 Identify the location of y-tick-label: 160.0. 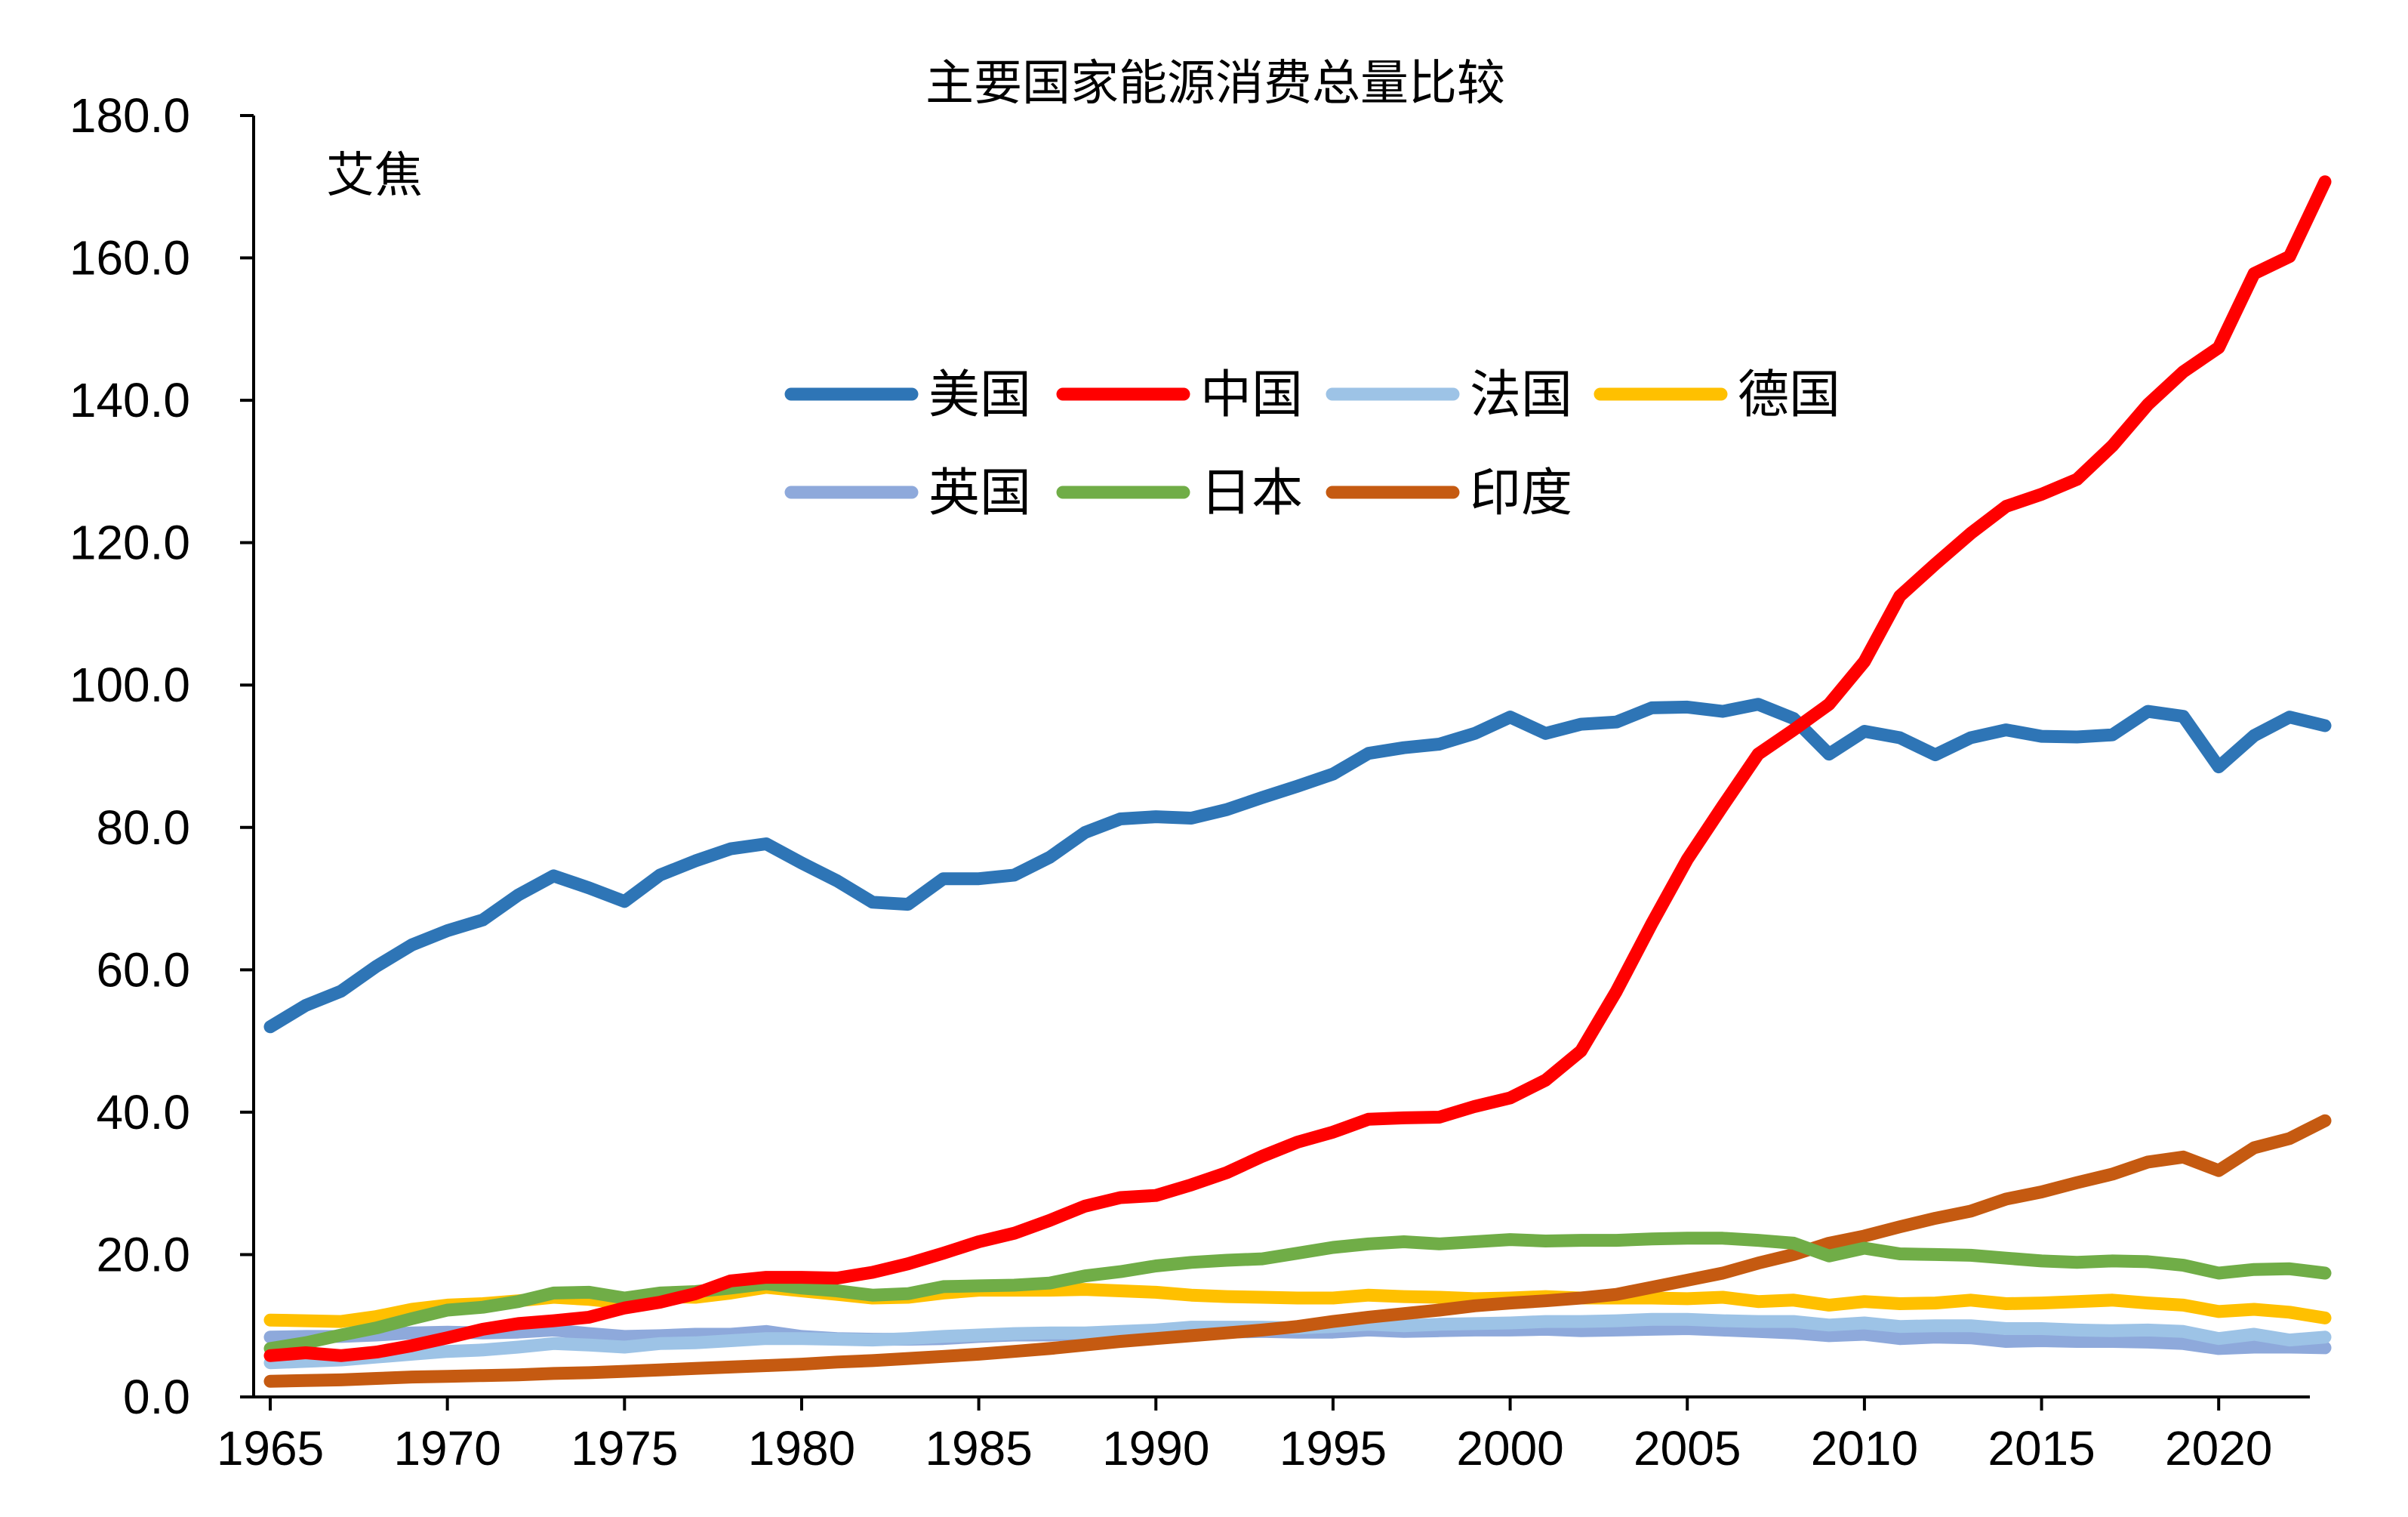
(129, 258).